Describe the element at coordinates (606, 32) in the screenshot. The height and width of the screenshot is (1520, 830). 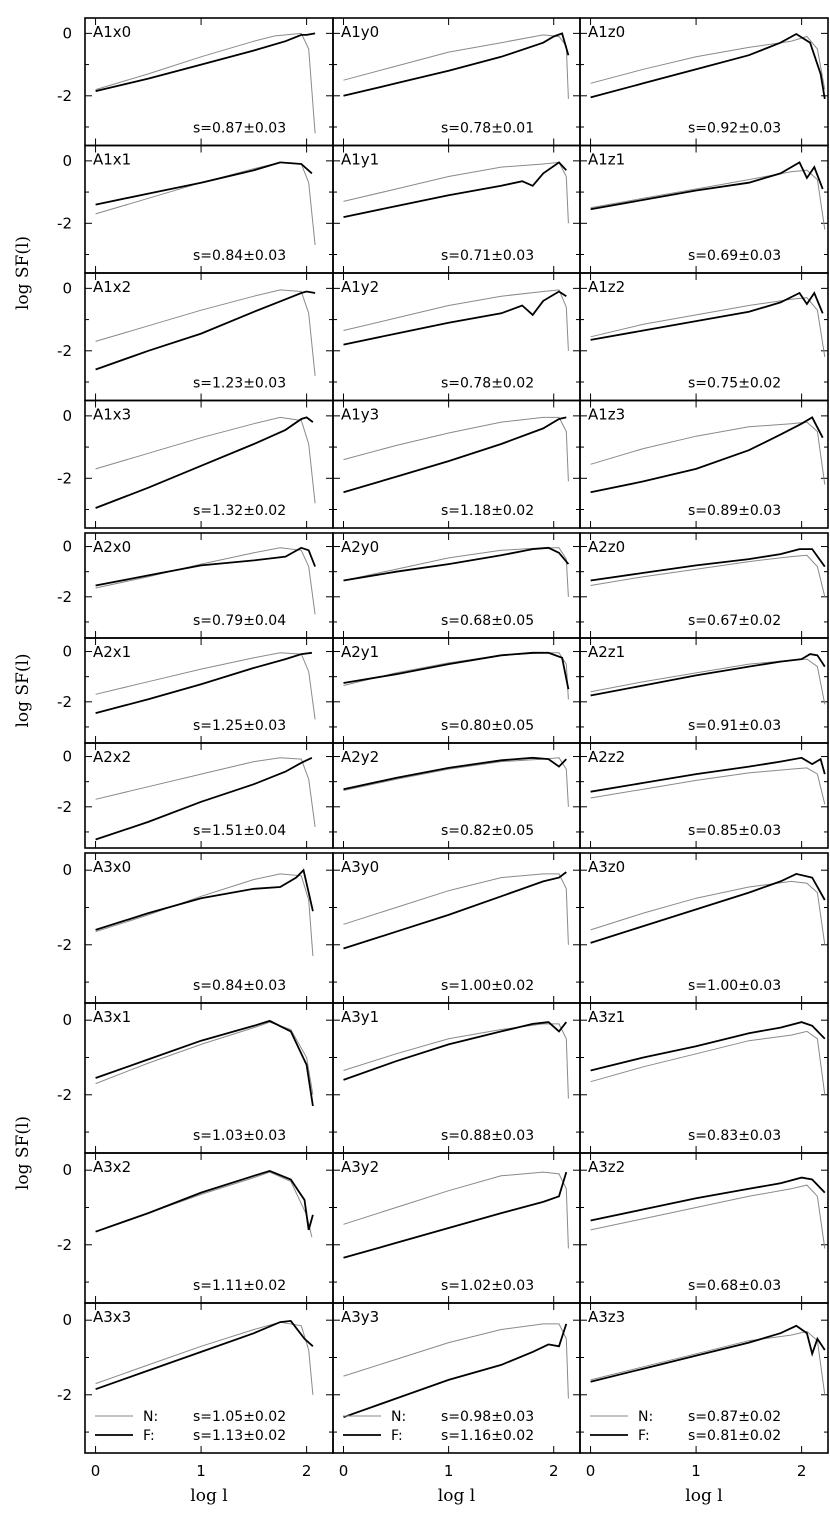
I see `panel-label: A1z0` at that location.